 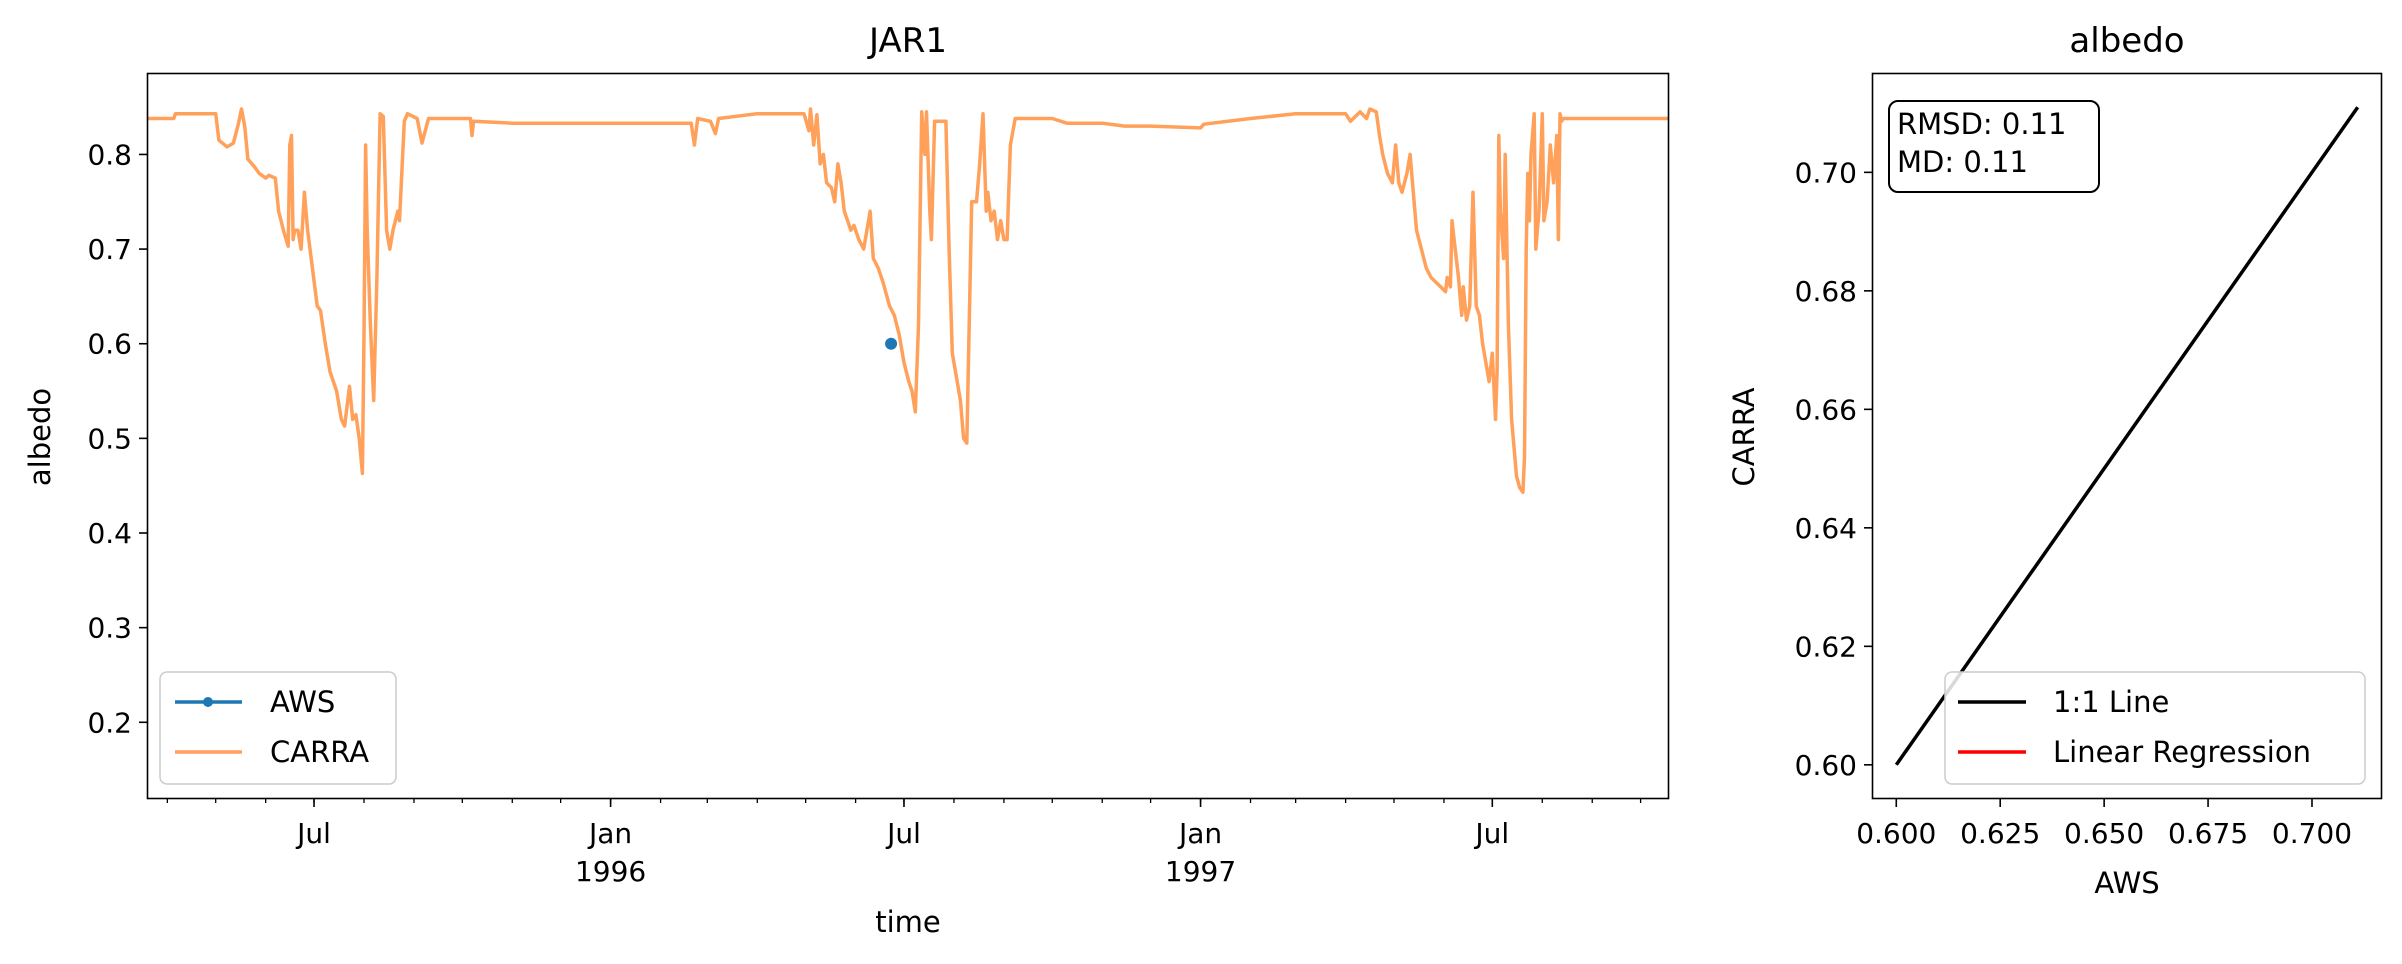 I want to click on y-tick-label: 0.66, so click(x=1826, y=409).